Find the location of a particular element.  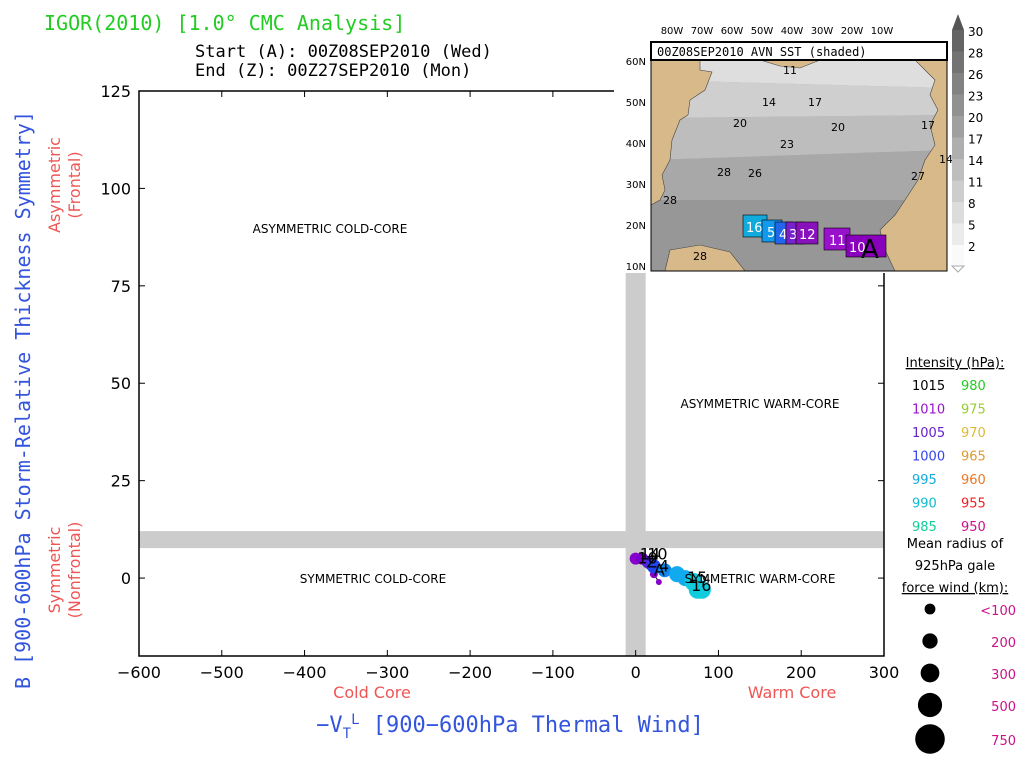

quadrant-sym-warm: SYMMETRIC WARM-CORE is located at coordinates (760, 579).